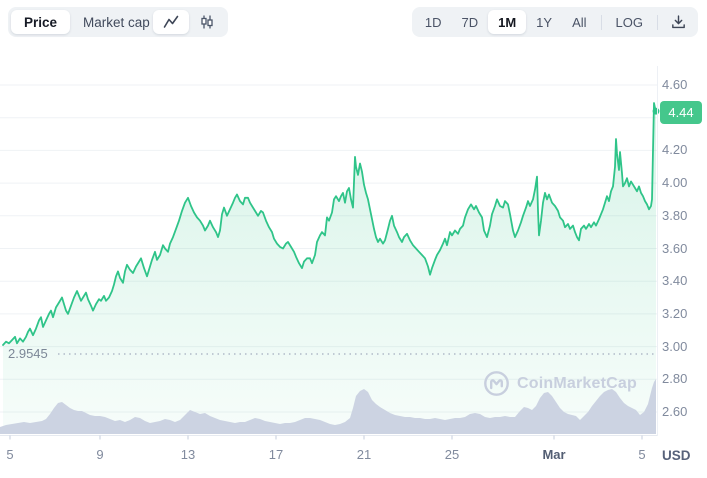 This screenshot has width=707, height=478. I want to click on x-axis-tick-label: 21, so click(364, 454).